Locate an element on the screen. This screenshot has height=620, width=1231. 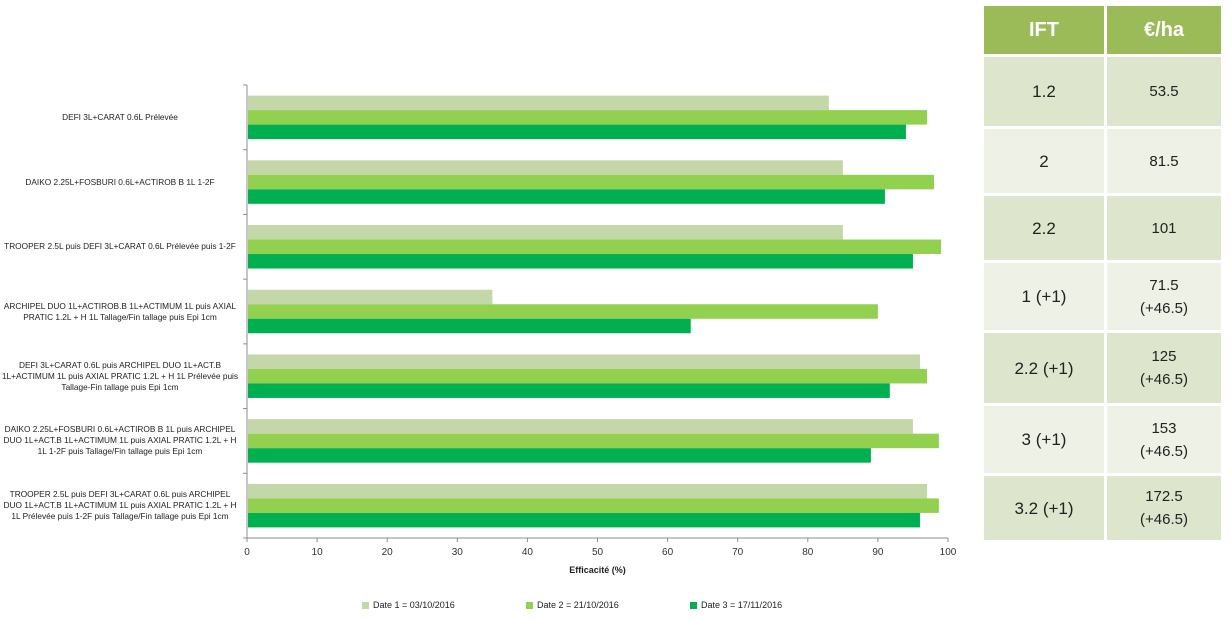
x-tick-label: 10 is located at coordinates (318, 552).